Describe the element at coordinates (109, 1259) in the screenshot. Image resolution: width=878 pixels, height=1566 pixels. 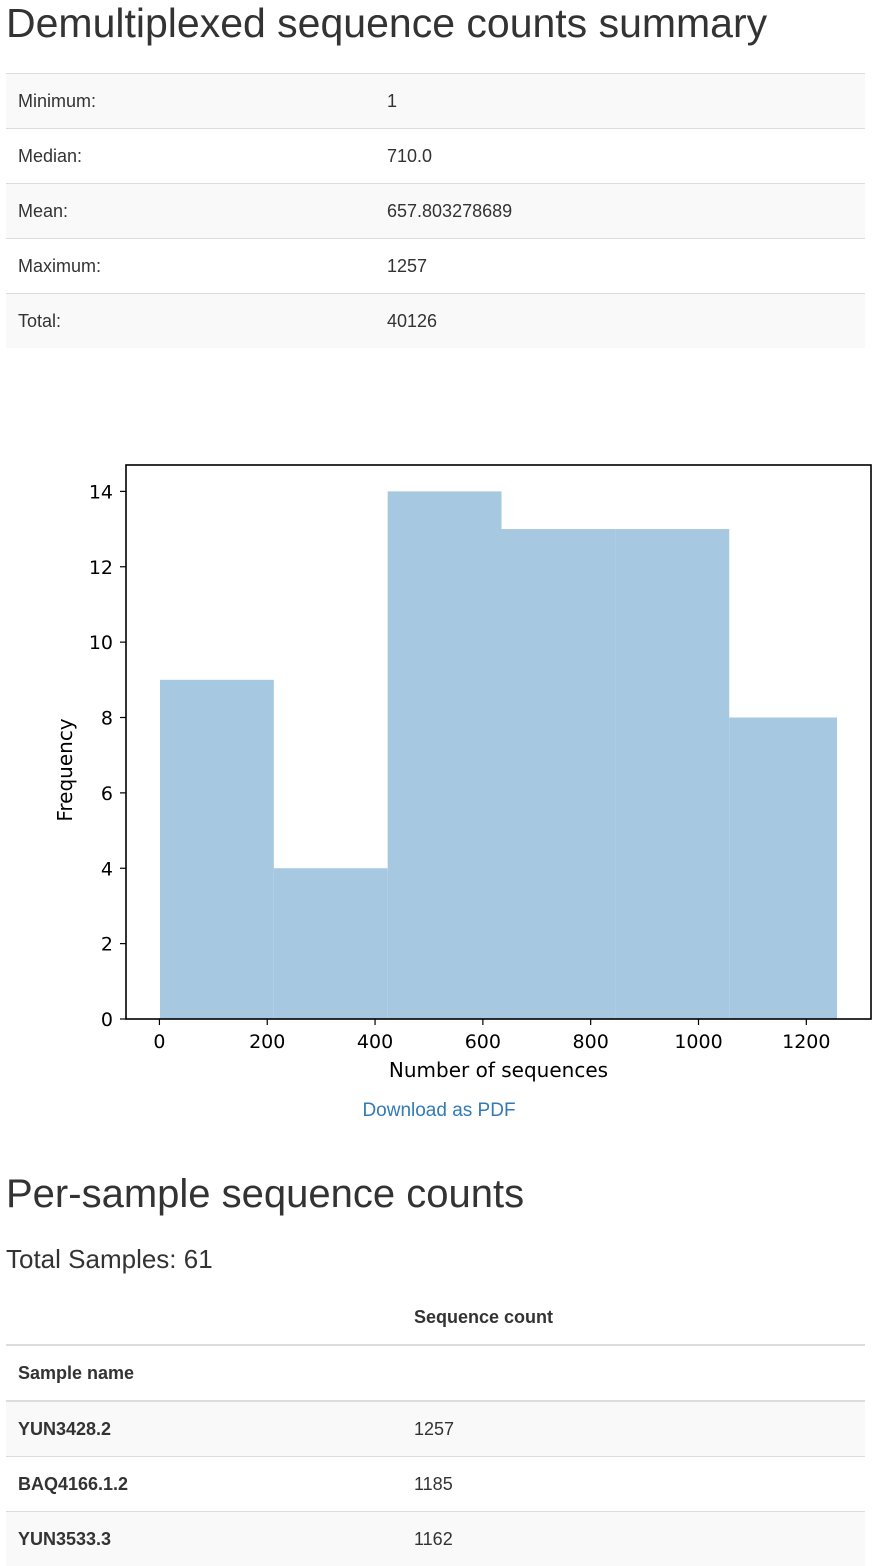
I see `total-samples-label: Total Samples: 61` at that location.